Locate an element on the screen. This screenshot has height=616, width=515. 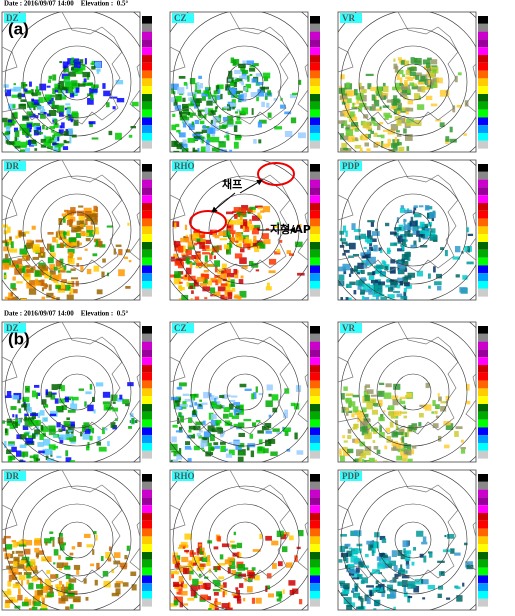
panel-label: RHO is located at coordinates (184, 166).